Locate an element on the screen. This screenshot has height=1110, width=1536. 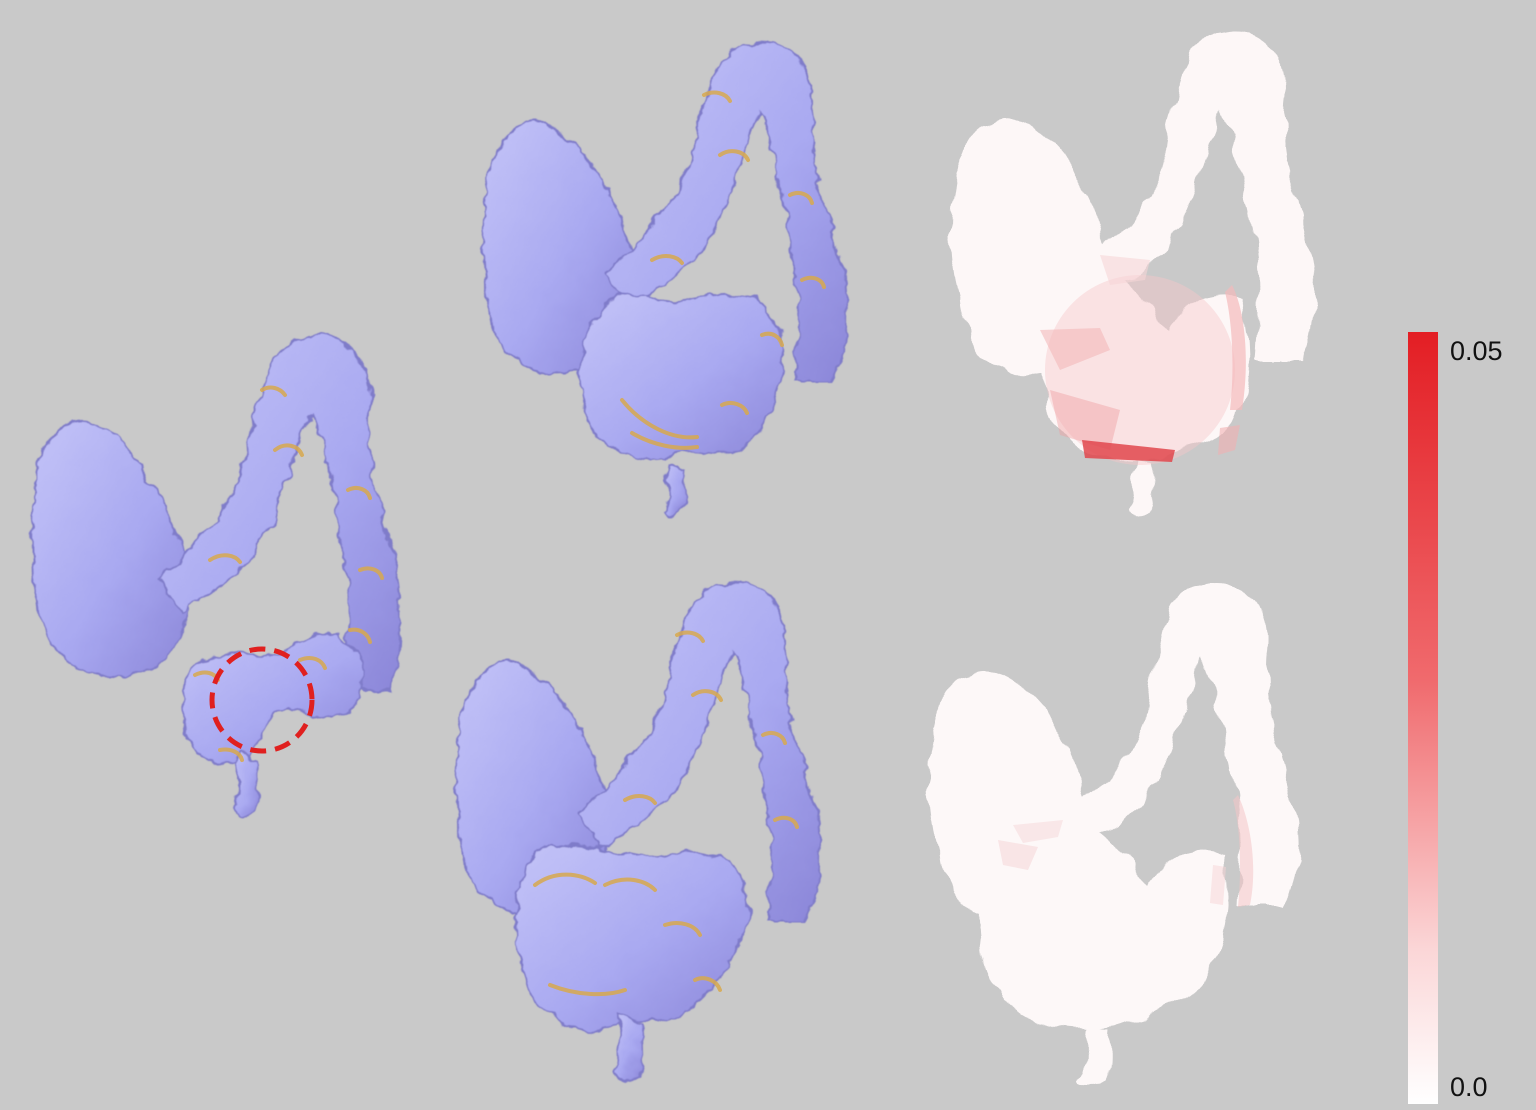
error-colorbar is located at coordinates (1423, 718).